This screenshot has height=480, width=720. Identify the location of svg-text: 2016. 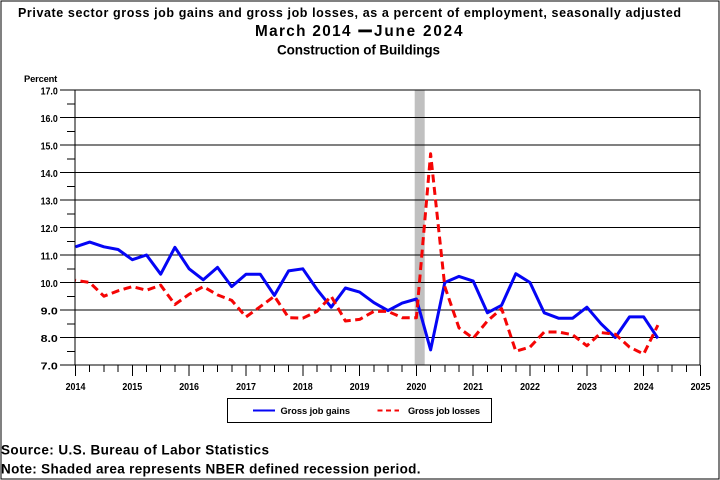
(189, 387).